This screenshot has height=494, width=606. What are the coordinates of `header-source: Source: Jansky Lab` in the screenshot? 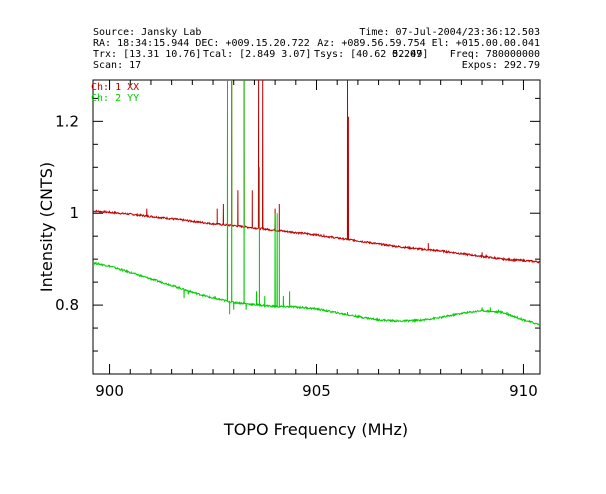 It's located at (147, 32).